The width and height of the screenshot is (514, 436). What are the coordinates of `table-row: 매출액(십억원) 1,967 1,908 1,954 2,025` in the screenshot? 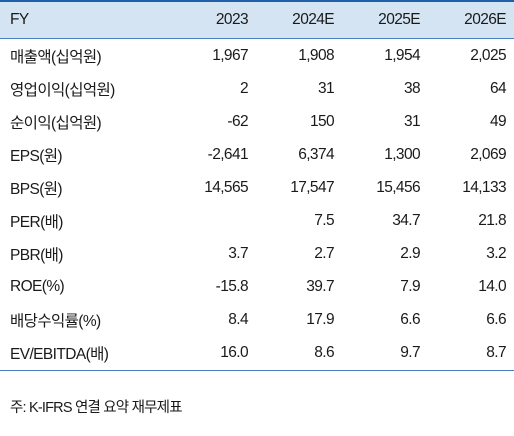 It's located at (257, 56).